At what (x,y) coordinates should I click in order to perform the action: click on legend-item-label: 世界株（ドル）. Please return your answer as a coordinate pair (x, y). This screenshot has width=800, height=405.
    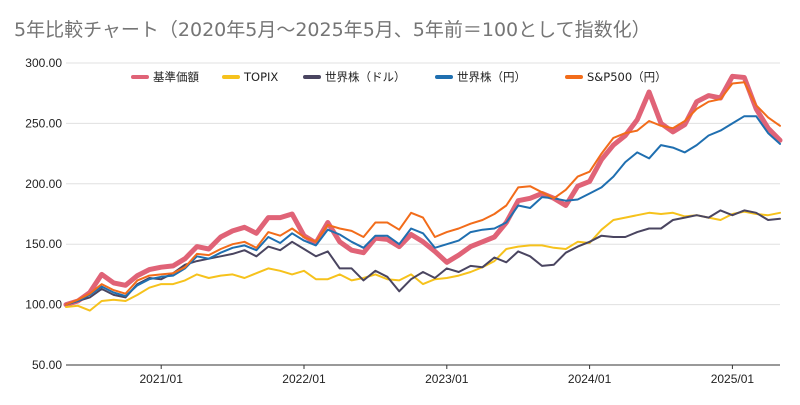
    Looking at the image, I should click on (365, 77).